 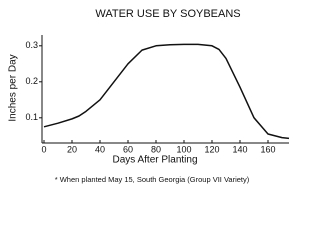 What do you see at coordinates (154, 160) in the screenshot?
I see `x-axis-label: Days After Planting` at bounding box center [154, 160].